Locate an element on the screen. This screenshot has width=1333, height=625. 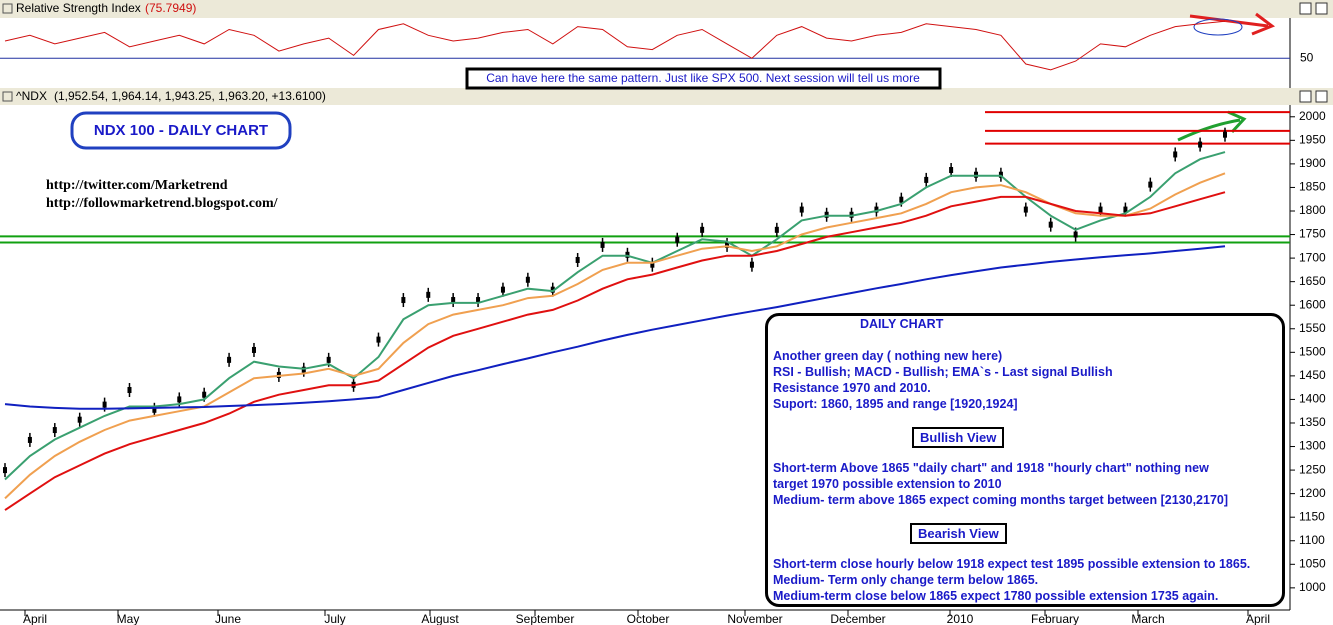
y-tick-label: 1350 is located at coordinates (1312, 422).